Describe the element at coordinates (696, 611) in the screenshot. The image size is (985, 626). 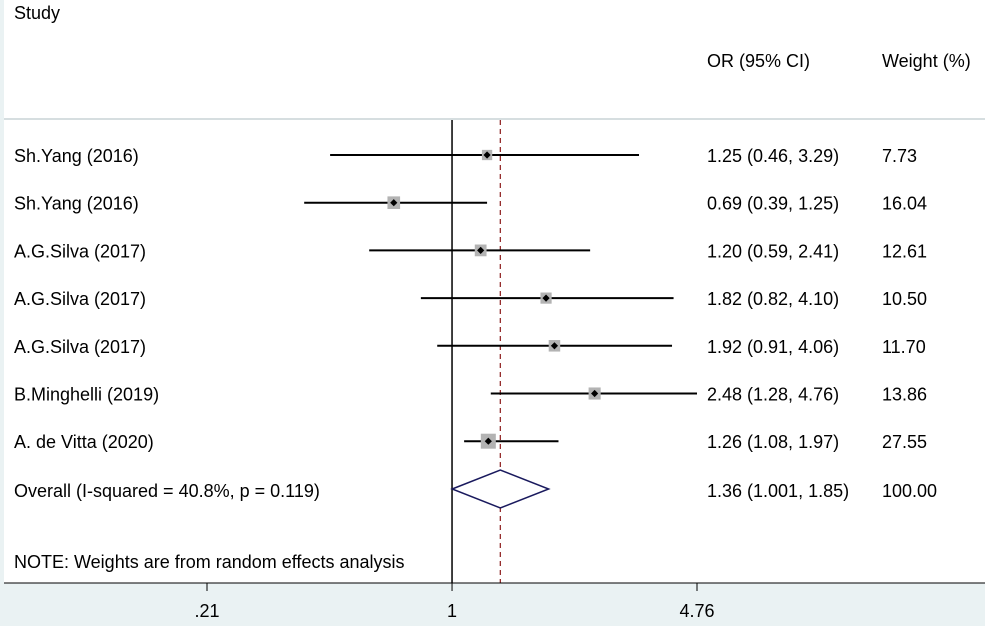
I see `x-tick-label: 4.76` at that location.